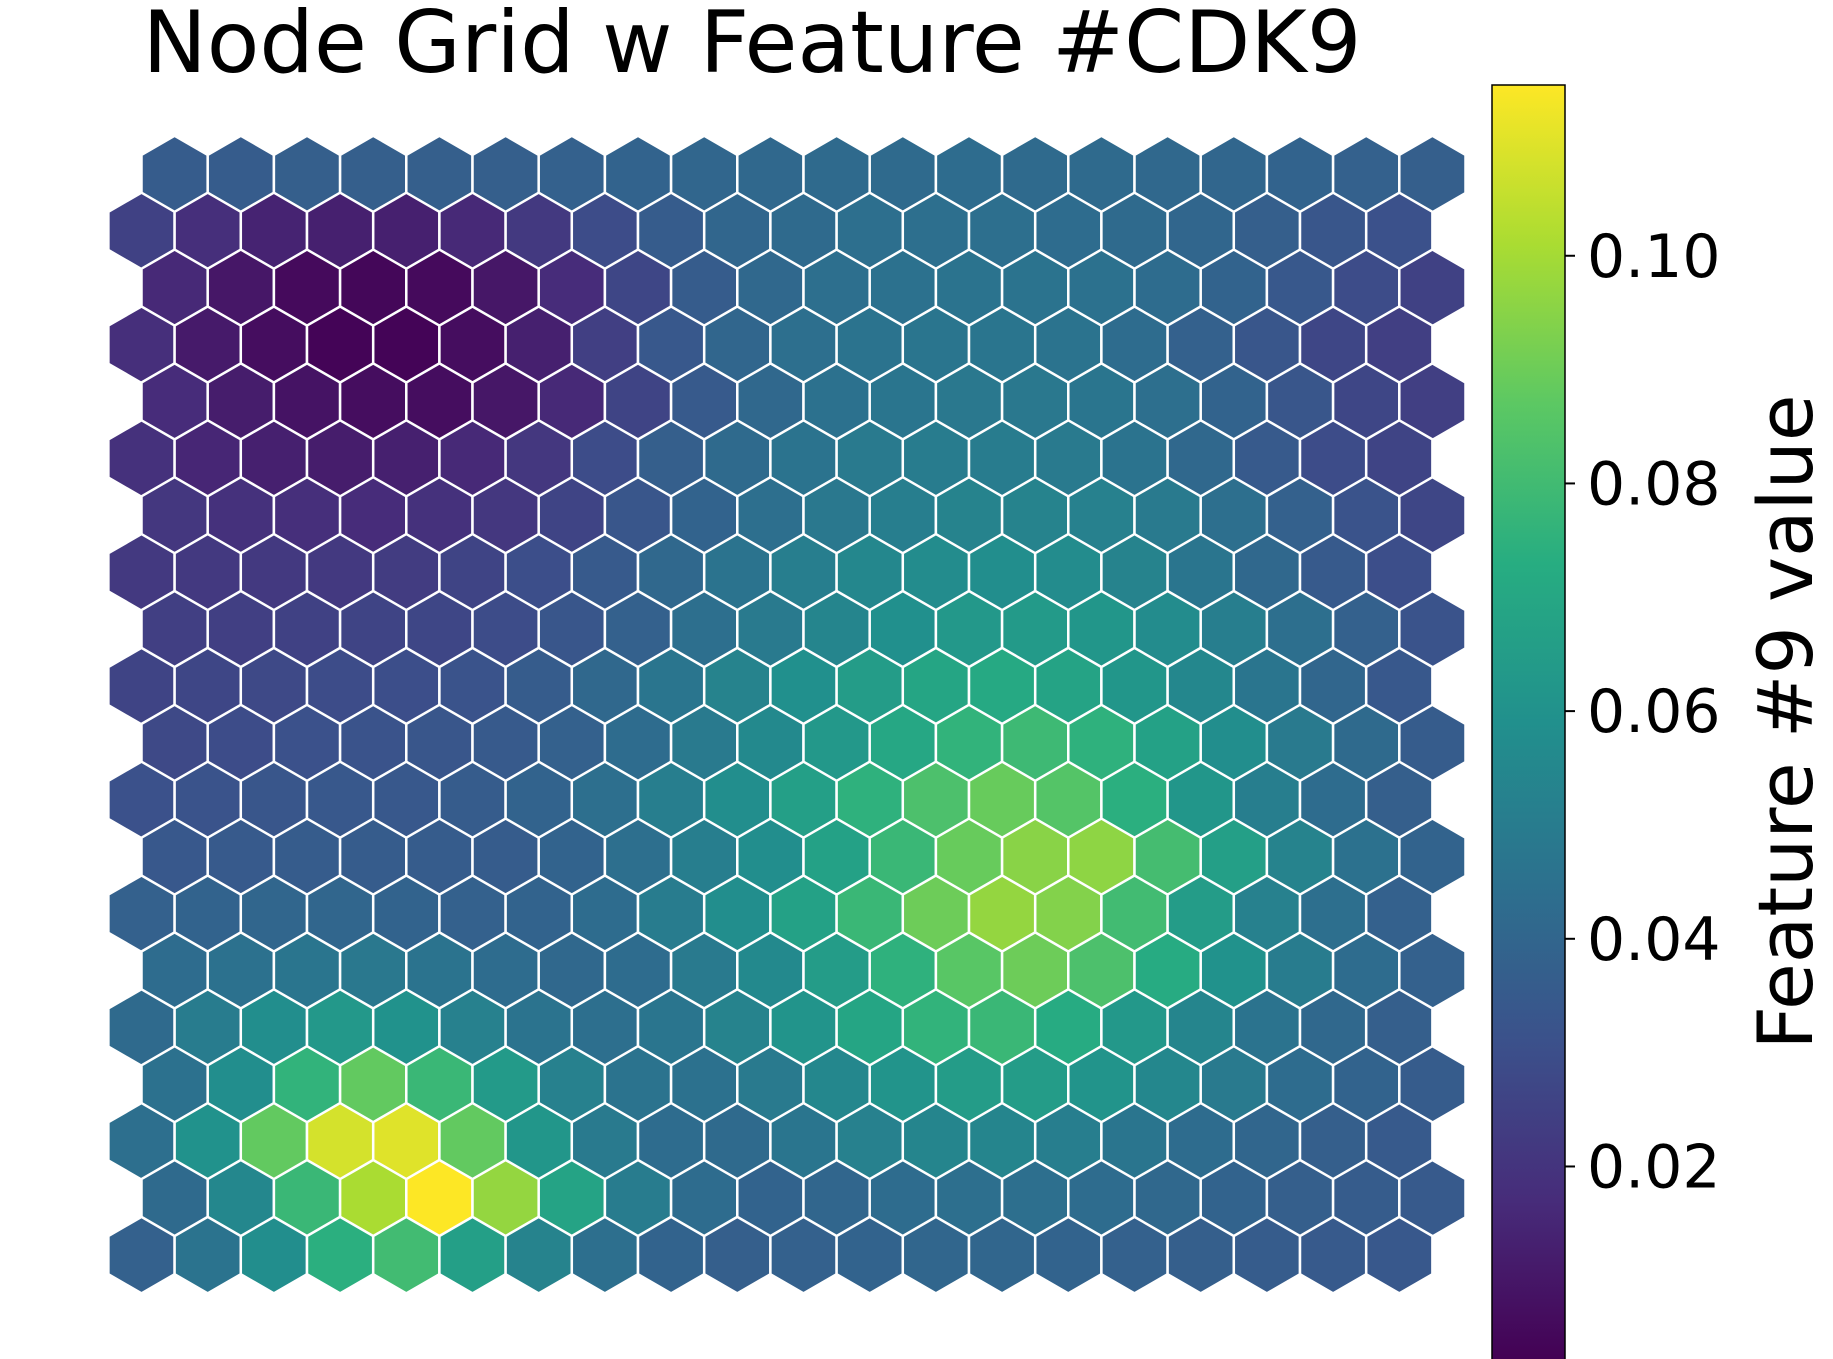 The height and width of the screenshot is (1359, 1833). What do you see at coordinates (1654, 1167) in the screenshot?
I see `colorbar-tick-label: 0.02` at bounding box center [1654, 1167].